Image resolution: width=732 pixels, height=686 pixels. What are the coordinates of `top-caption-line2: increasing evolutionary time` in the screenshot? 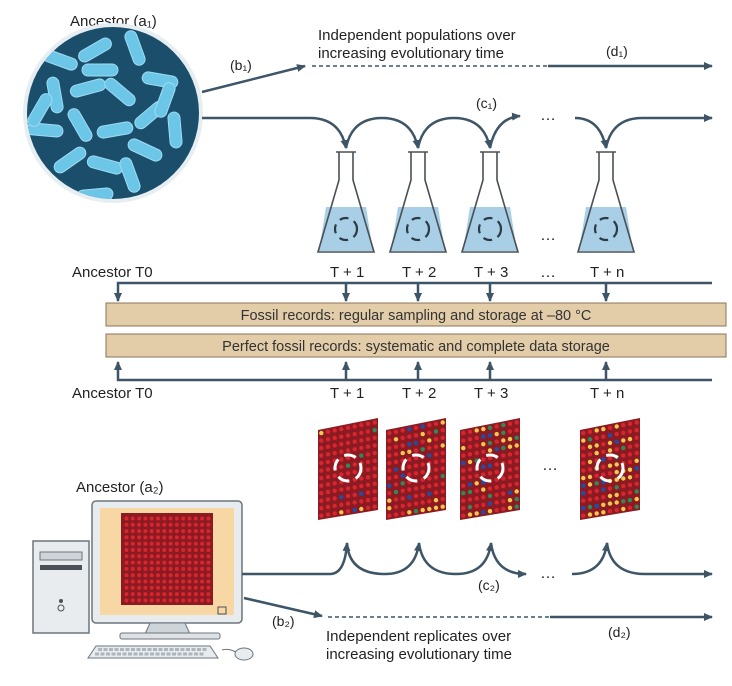 It's located at (411, 53).